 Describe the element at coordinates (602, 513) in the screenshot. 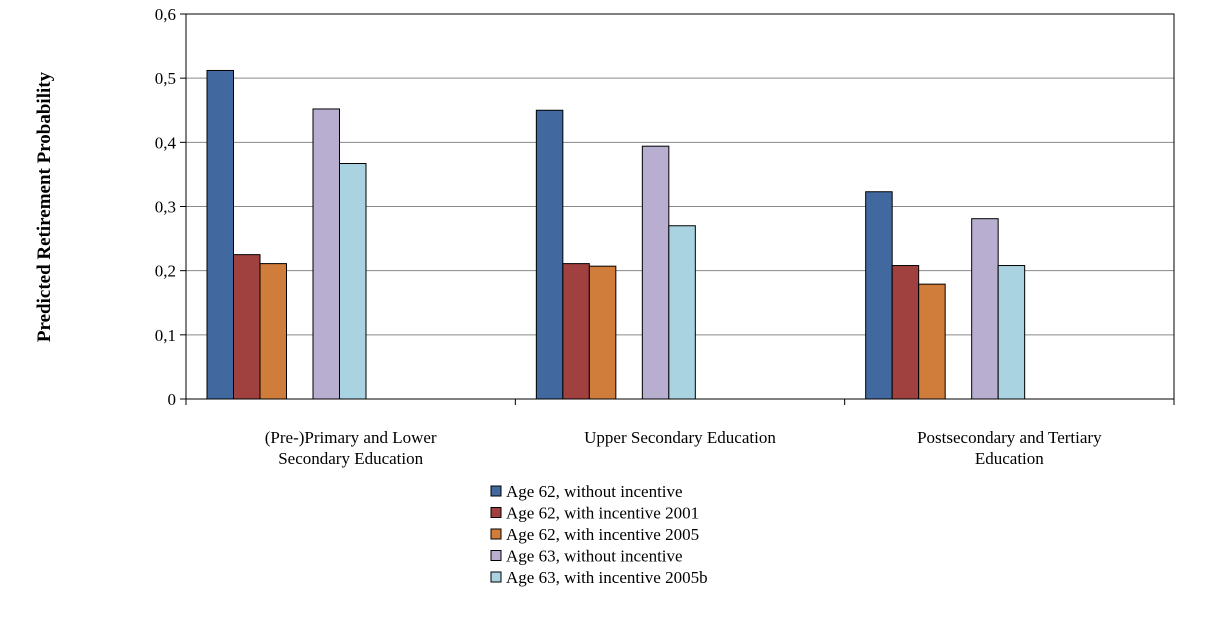

I see `legend-label: Age 62, with incentive 2001` at that location.